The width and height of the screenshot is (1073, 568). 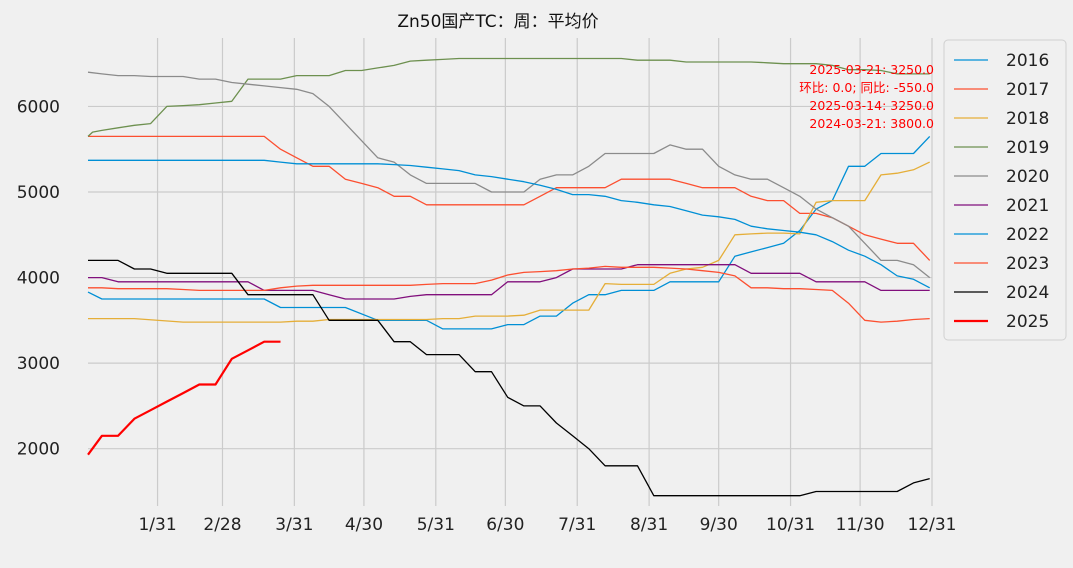 What do you see at coordinates (38, 193) in the screenshot?
I see `y-tick-label: 5000` at bounding box center [38, 193].